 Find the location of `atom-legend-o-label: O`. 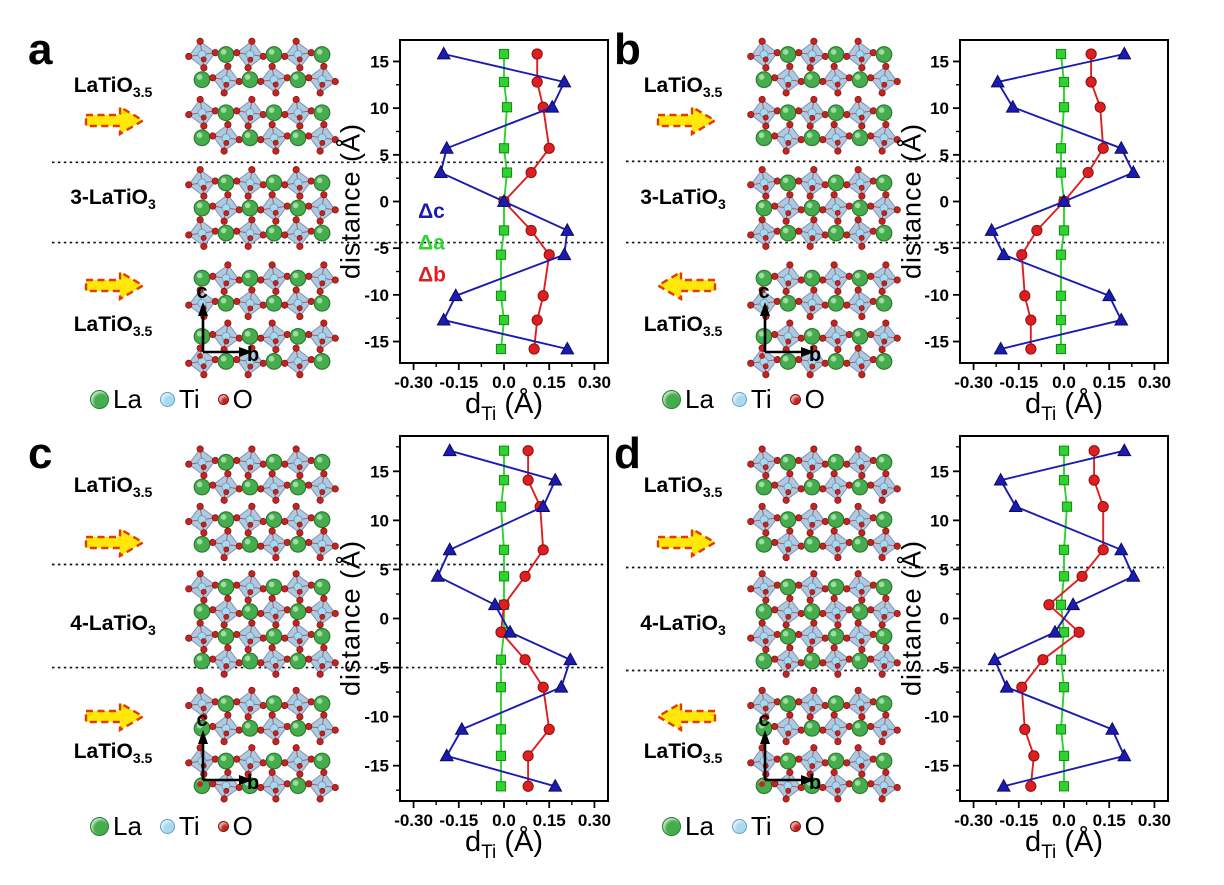

atom-legend-o-label: O is located at coordinates (814, 826).